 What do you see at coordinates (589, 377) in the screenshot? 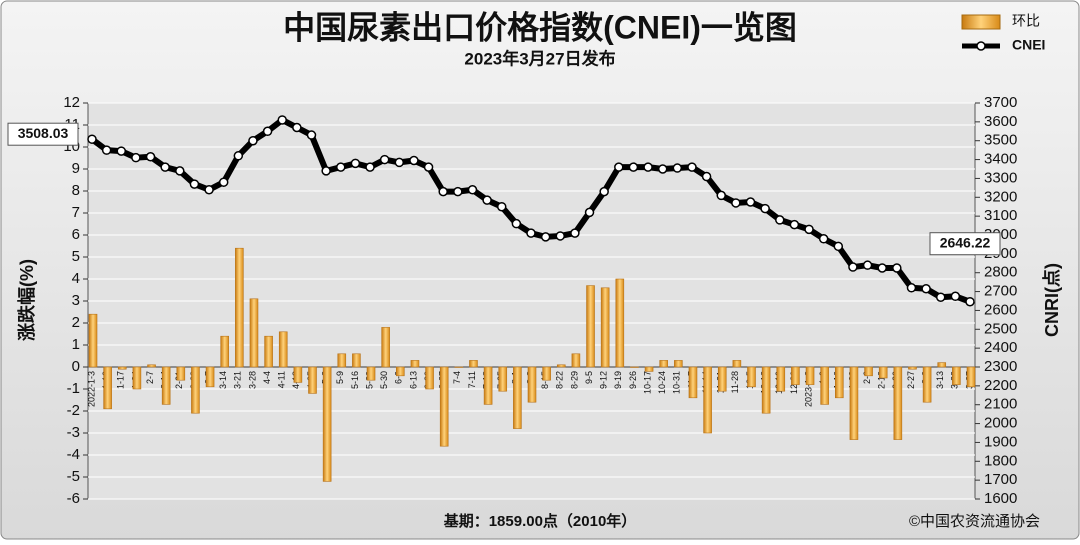
I see `x-tick-label: 9-5` at bounding box center [589, 377].